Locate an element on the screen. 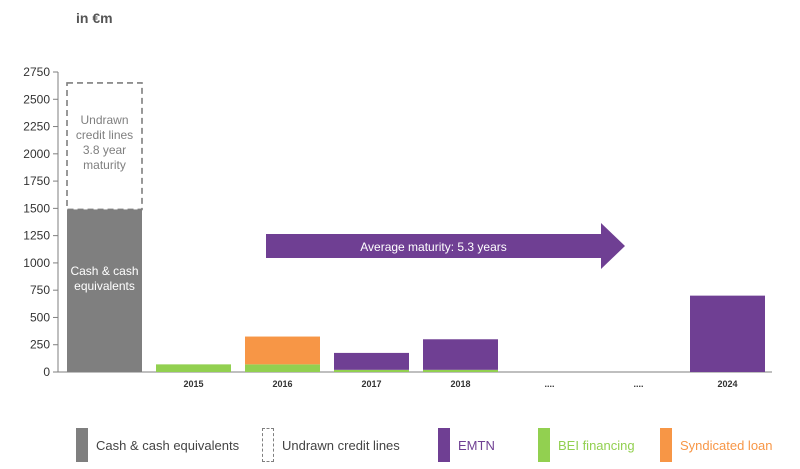 This screenshot has height=469, width=800. y-tick-label: 1250 is located at coordinates (36, 236).